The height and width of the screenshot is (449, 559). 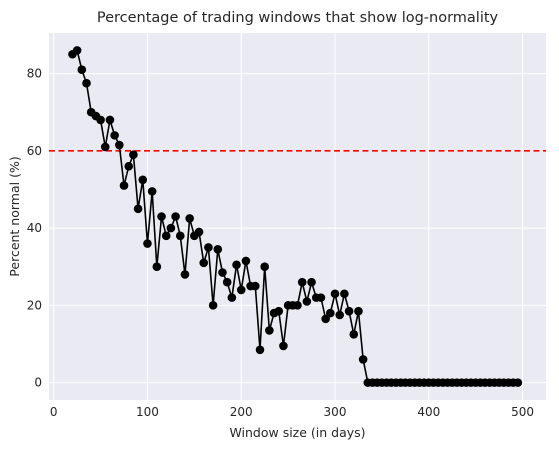 I want to click on y-axis-label: Percent normal (%), so click(x=14, y=216).